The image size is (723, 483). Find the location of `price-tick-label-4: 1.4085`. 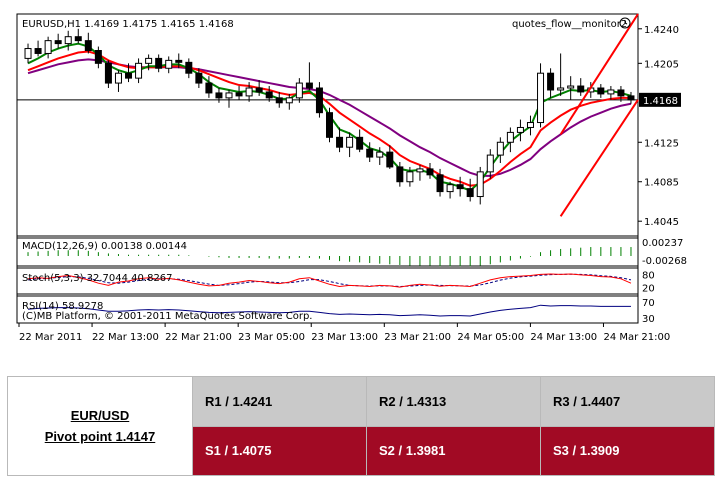

price-tick-label-4: 1.4085 is located at coordinates (661, 183).